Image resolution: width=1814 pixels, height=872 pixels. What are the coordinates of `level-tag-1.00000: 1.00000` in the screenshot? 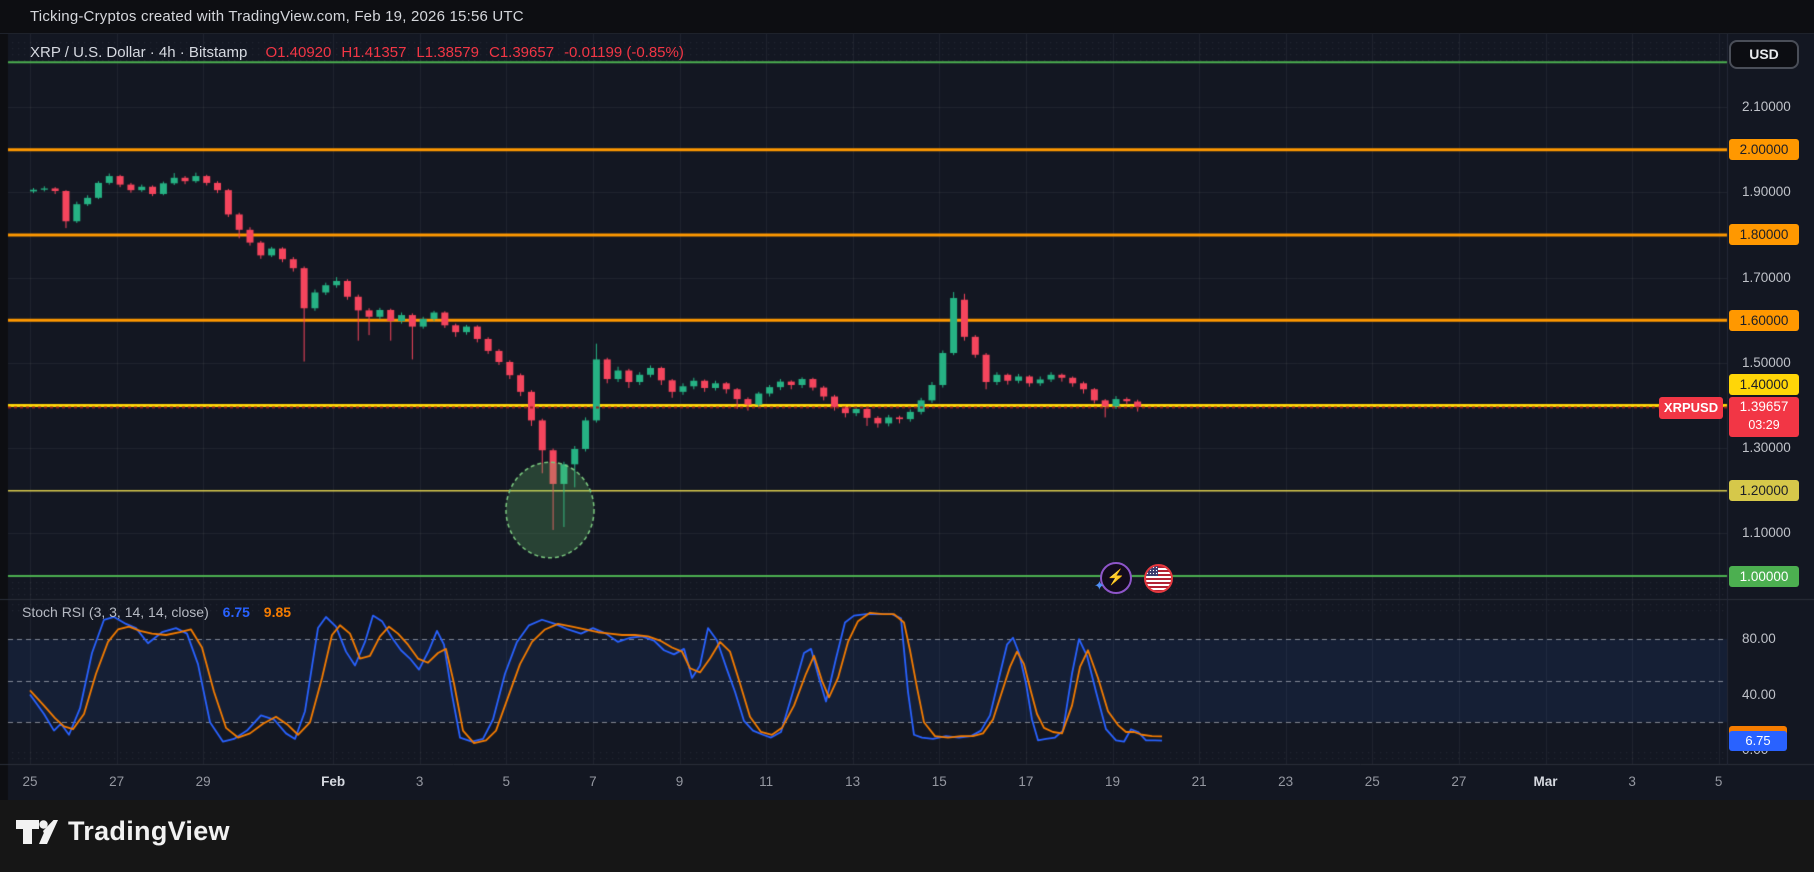 It's located at (1764, 576).